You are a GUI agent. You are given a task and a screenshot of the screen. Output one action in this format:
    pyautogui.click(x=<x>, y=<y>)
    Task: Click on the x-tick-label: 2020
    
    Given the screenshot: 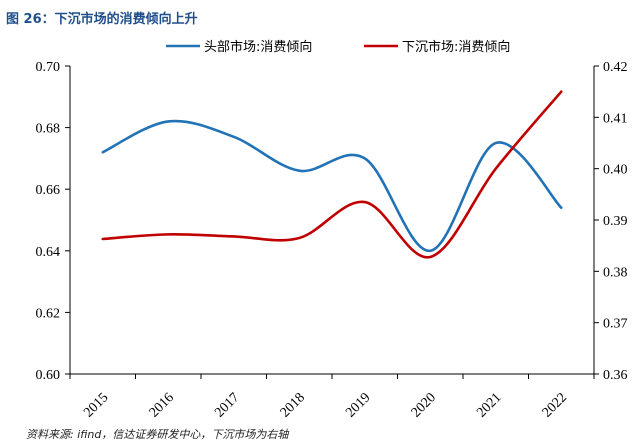 What is the action you would take?
    pyautogui.click(x=424, y=405)
    